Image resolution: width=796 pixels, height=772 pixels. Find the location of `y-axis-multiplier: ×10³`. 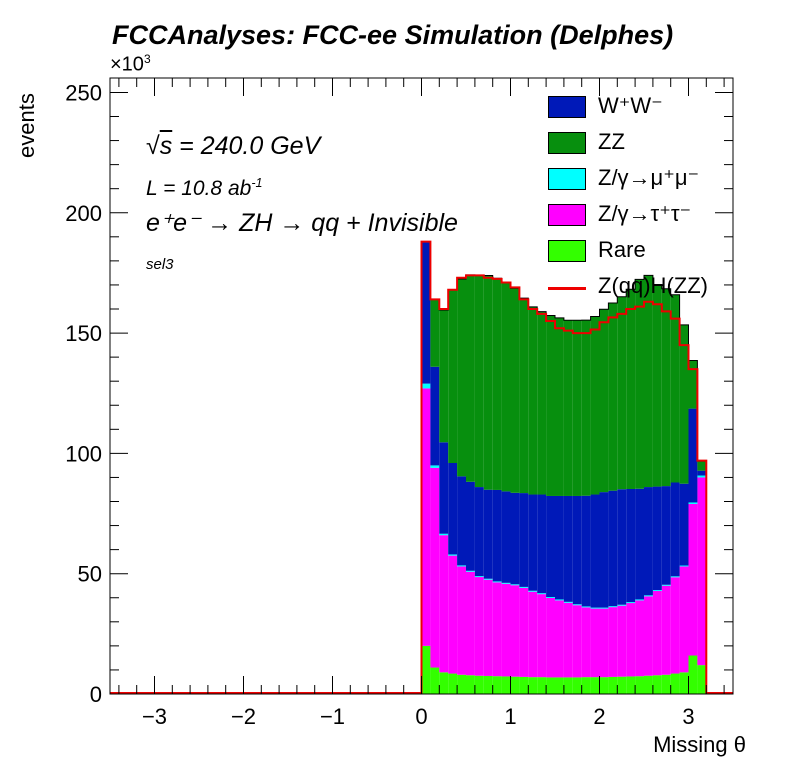

y-axis-multiplier: ×10³ is located at coordinates (130, 64).